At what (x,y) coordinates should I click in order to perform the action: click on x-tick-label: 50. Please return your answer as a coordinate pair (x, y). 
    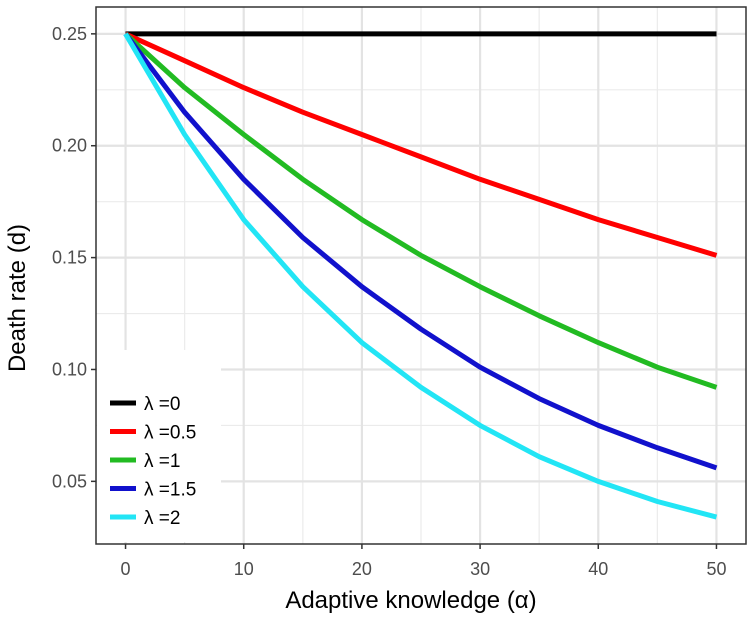
    Looking at the image, I should click on (716, 569).